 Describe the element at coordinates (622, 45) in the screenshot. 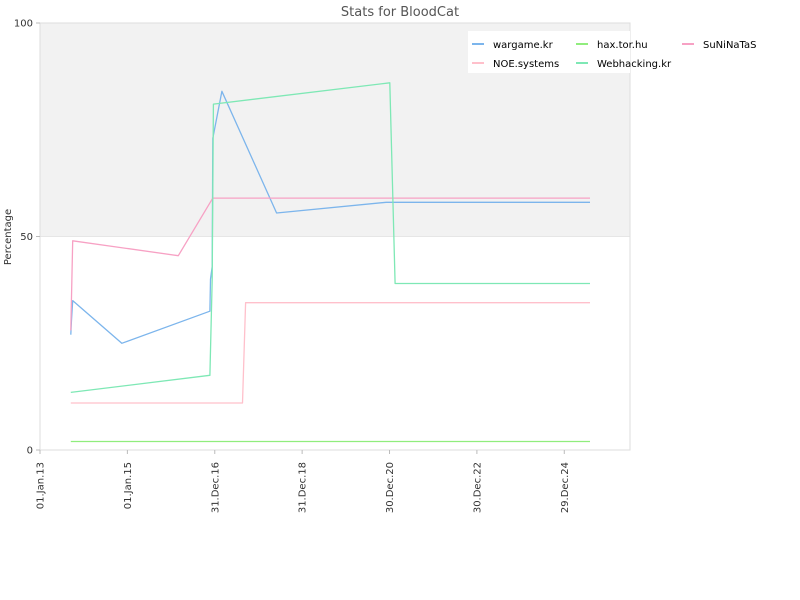

I see `legend-label: hax.tor.hu` at that location.